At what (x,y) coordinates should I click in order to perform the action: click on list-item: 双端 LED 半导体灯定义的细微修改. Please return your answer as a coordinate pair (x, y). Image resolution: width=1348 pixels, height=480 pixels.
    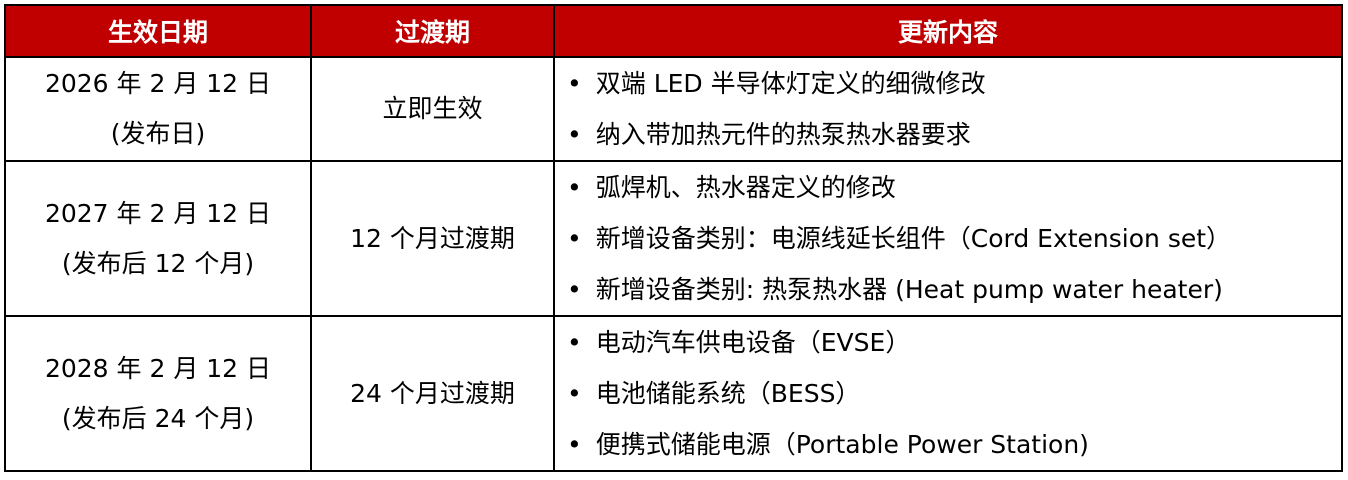
    Looking at the image, I should click on (954, 83).